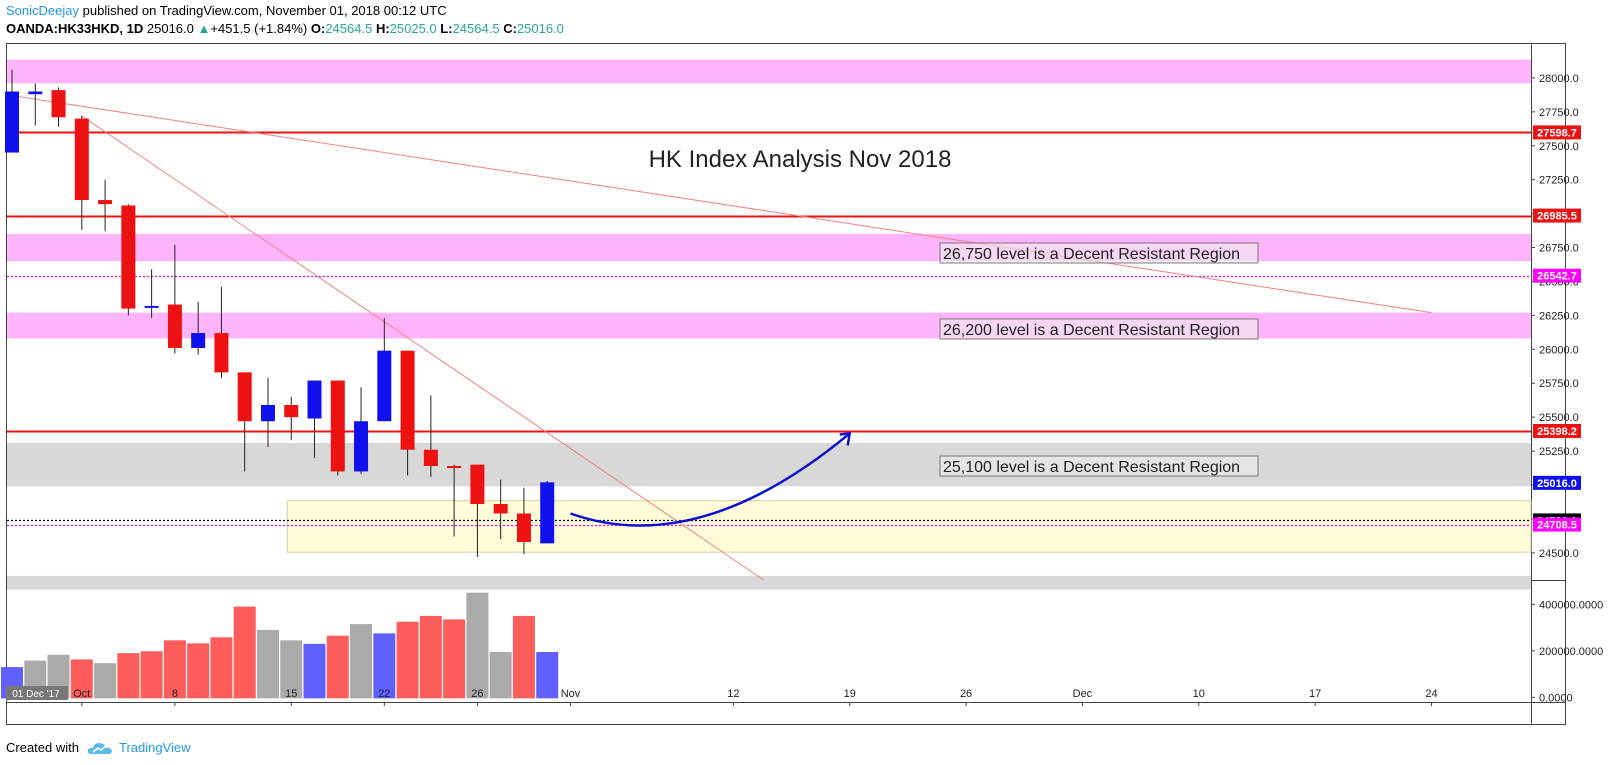 The height and width of the screenshot is (765, 1615). Describe the element at coordinates (1199, 694) in the screenshot. I see `time-tick-label: 10` at that location.